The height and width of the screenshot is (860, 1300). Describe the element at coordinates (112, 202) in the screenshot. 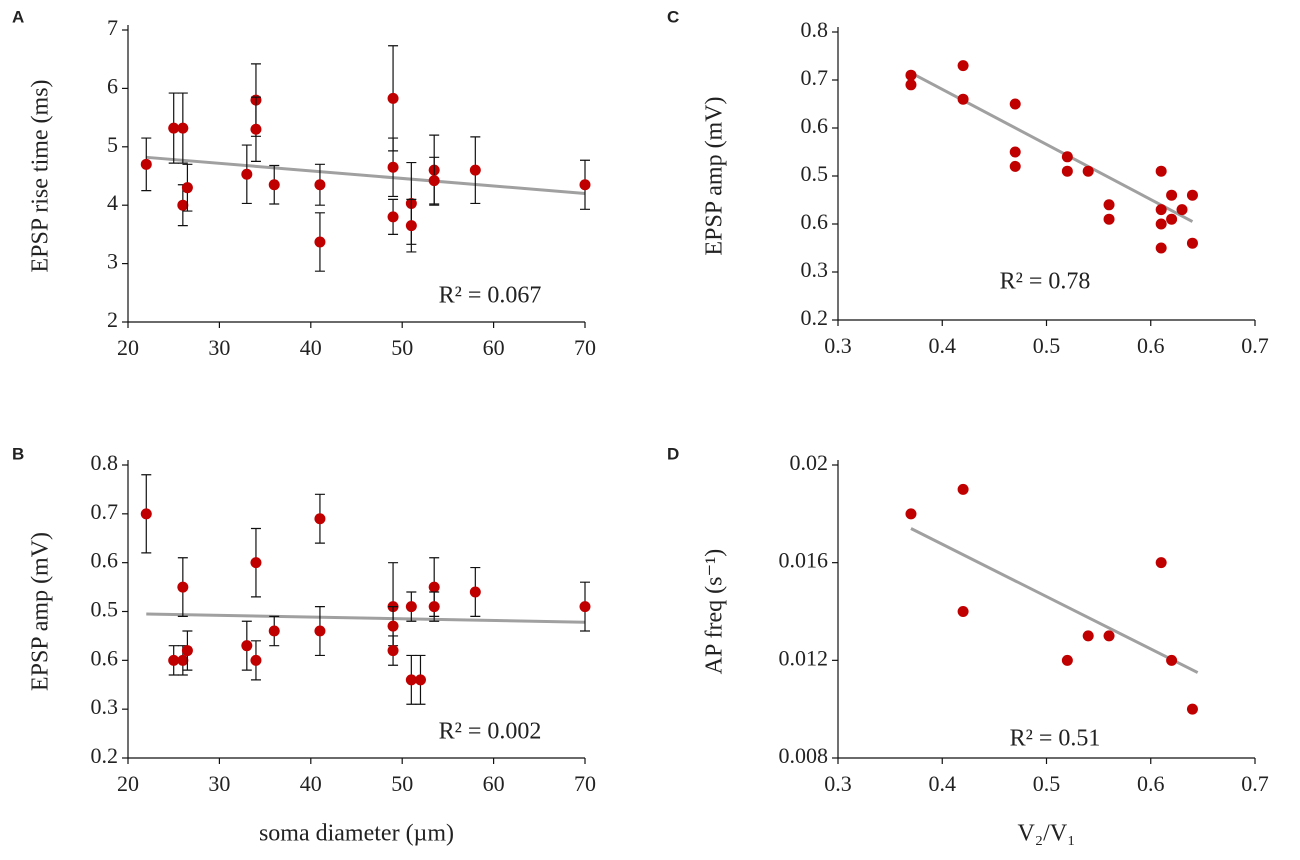

I see `y-tick-label: 4` at that location.